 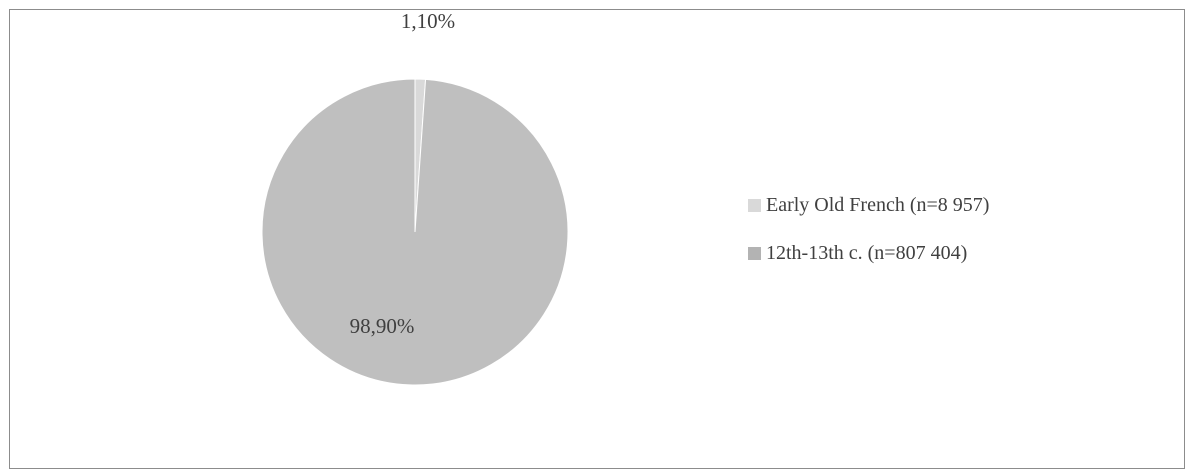 I want to click on legend-swatch-12th-13th-c, so click(x=754, y=253).